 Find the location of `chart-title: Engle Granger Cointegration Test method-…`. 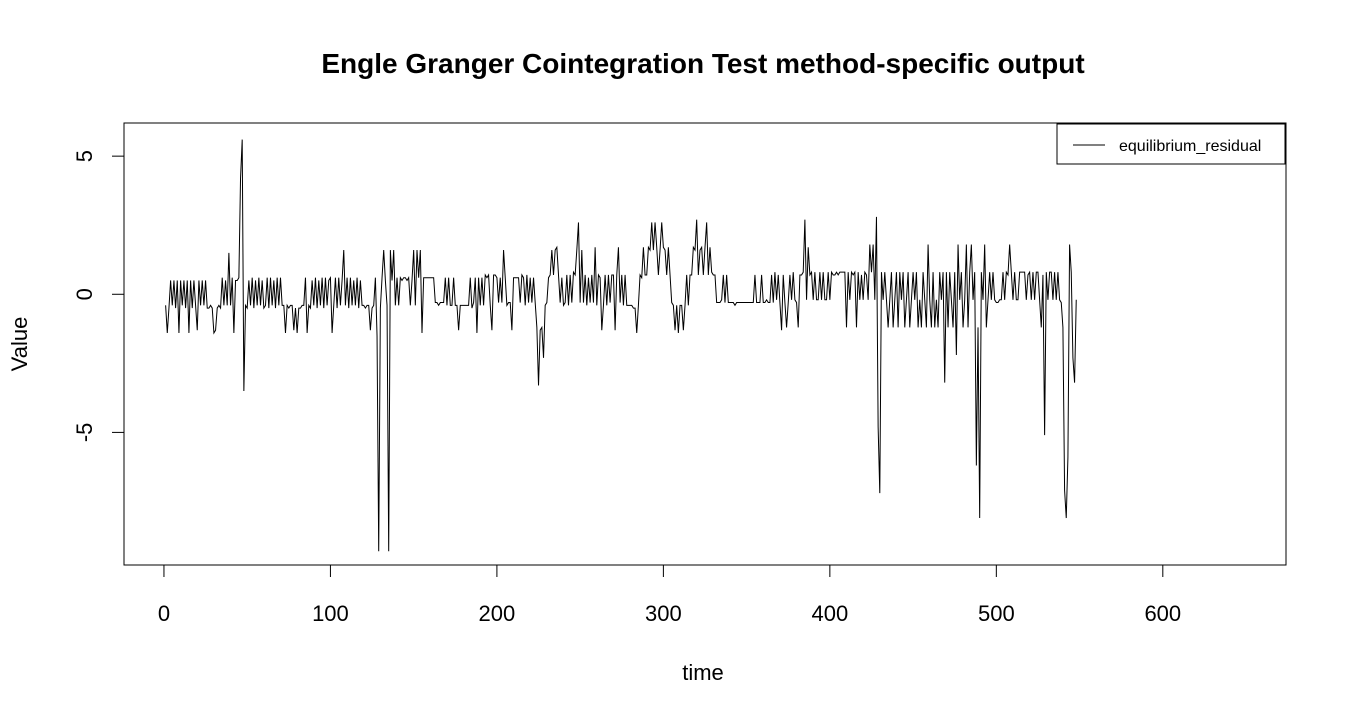

chart-title: Engle Granger Cointegration Test method-… is located at coordinates (702, 63).